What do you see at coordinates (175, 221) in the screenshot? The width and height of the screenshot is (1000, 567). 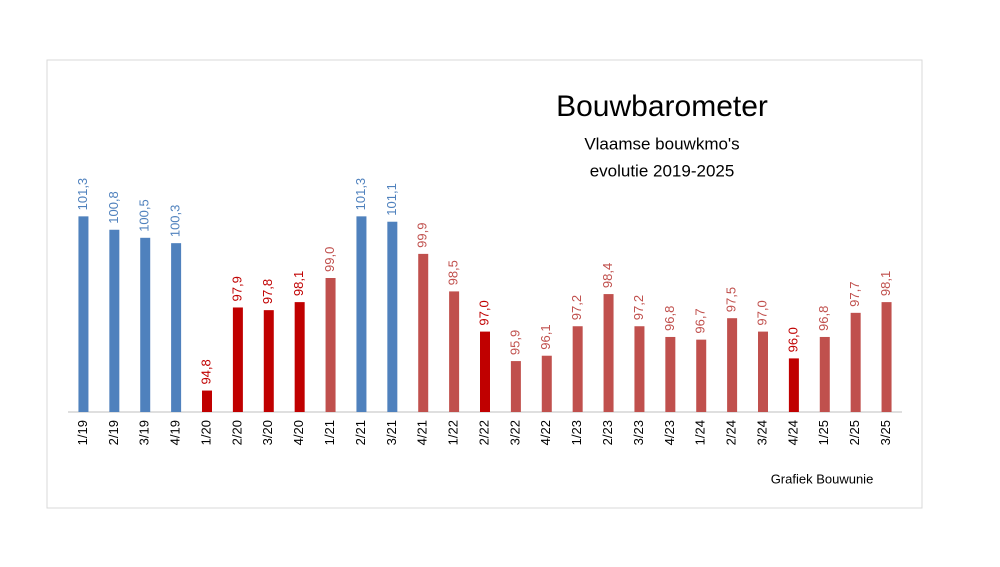 I see `value-label: 100,3` at bounding box center [175, 221].